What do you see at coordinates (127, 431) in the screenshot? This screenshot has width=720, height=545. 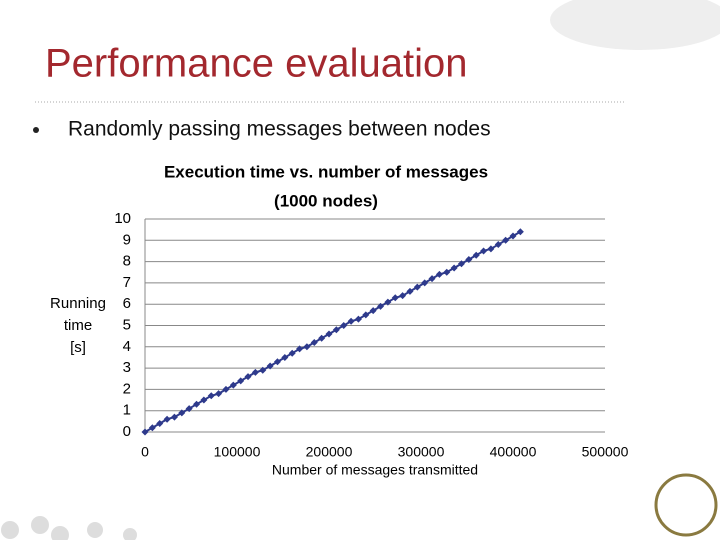 I see `y-tick-label: 0` at bounding box center [127, 431].